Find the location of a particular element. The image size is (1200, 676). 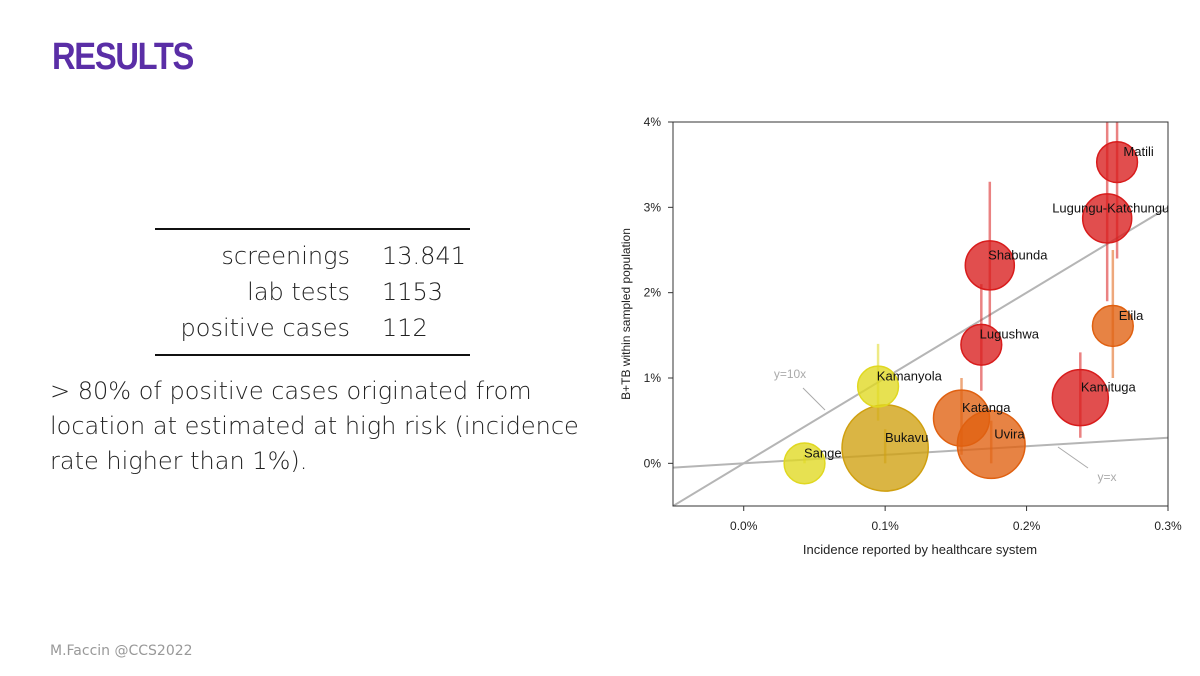

point-label: Bukavu is located at coordinates (906, 437).